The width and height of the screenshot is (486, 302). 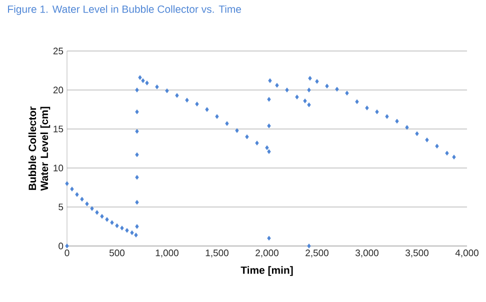 I want to click on x-axis-title: Time [min], so click(x=266, y=271).